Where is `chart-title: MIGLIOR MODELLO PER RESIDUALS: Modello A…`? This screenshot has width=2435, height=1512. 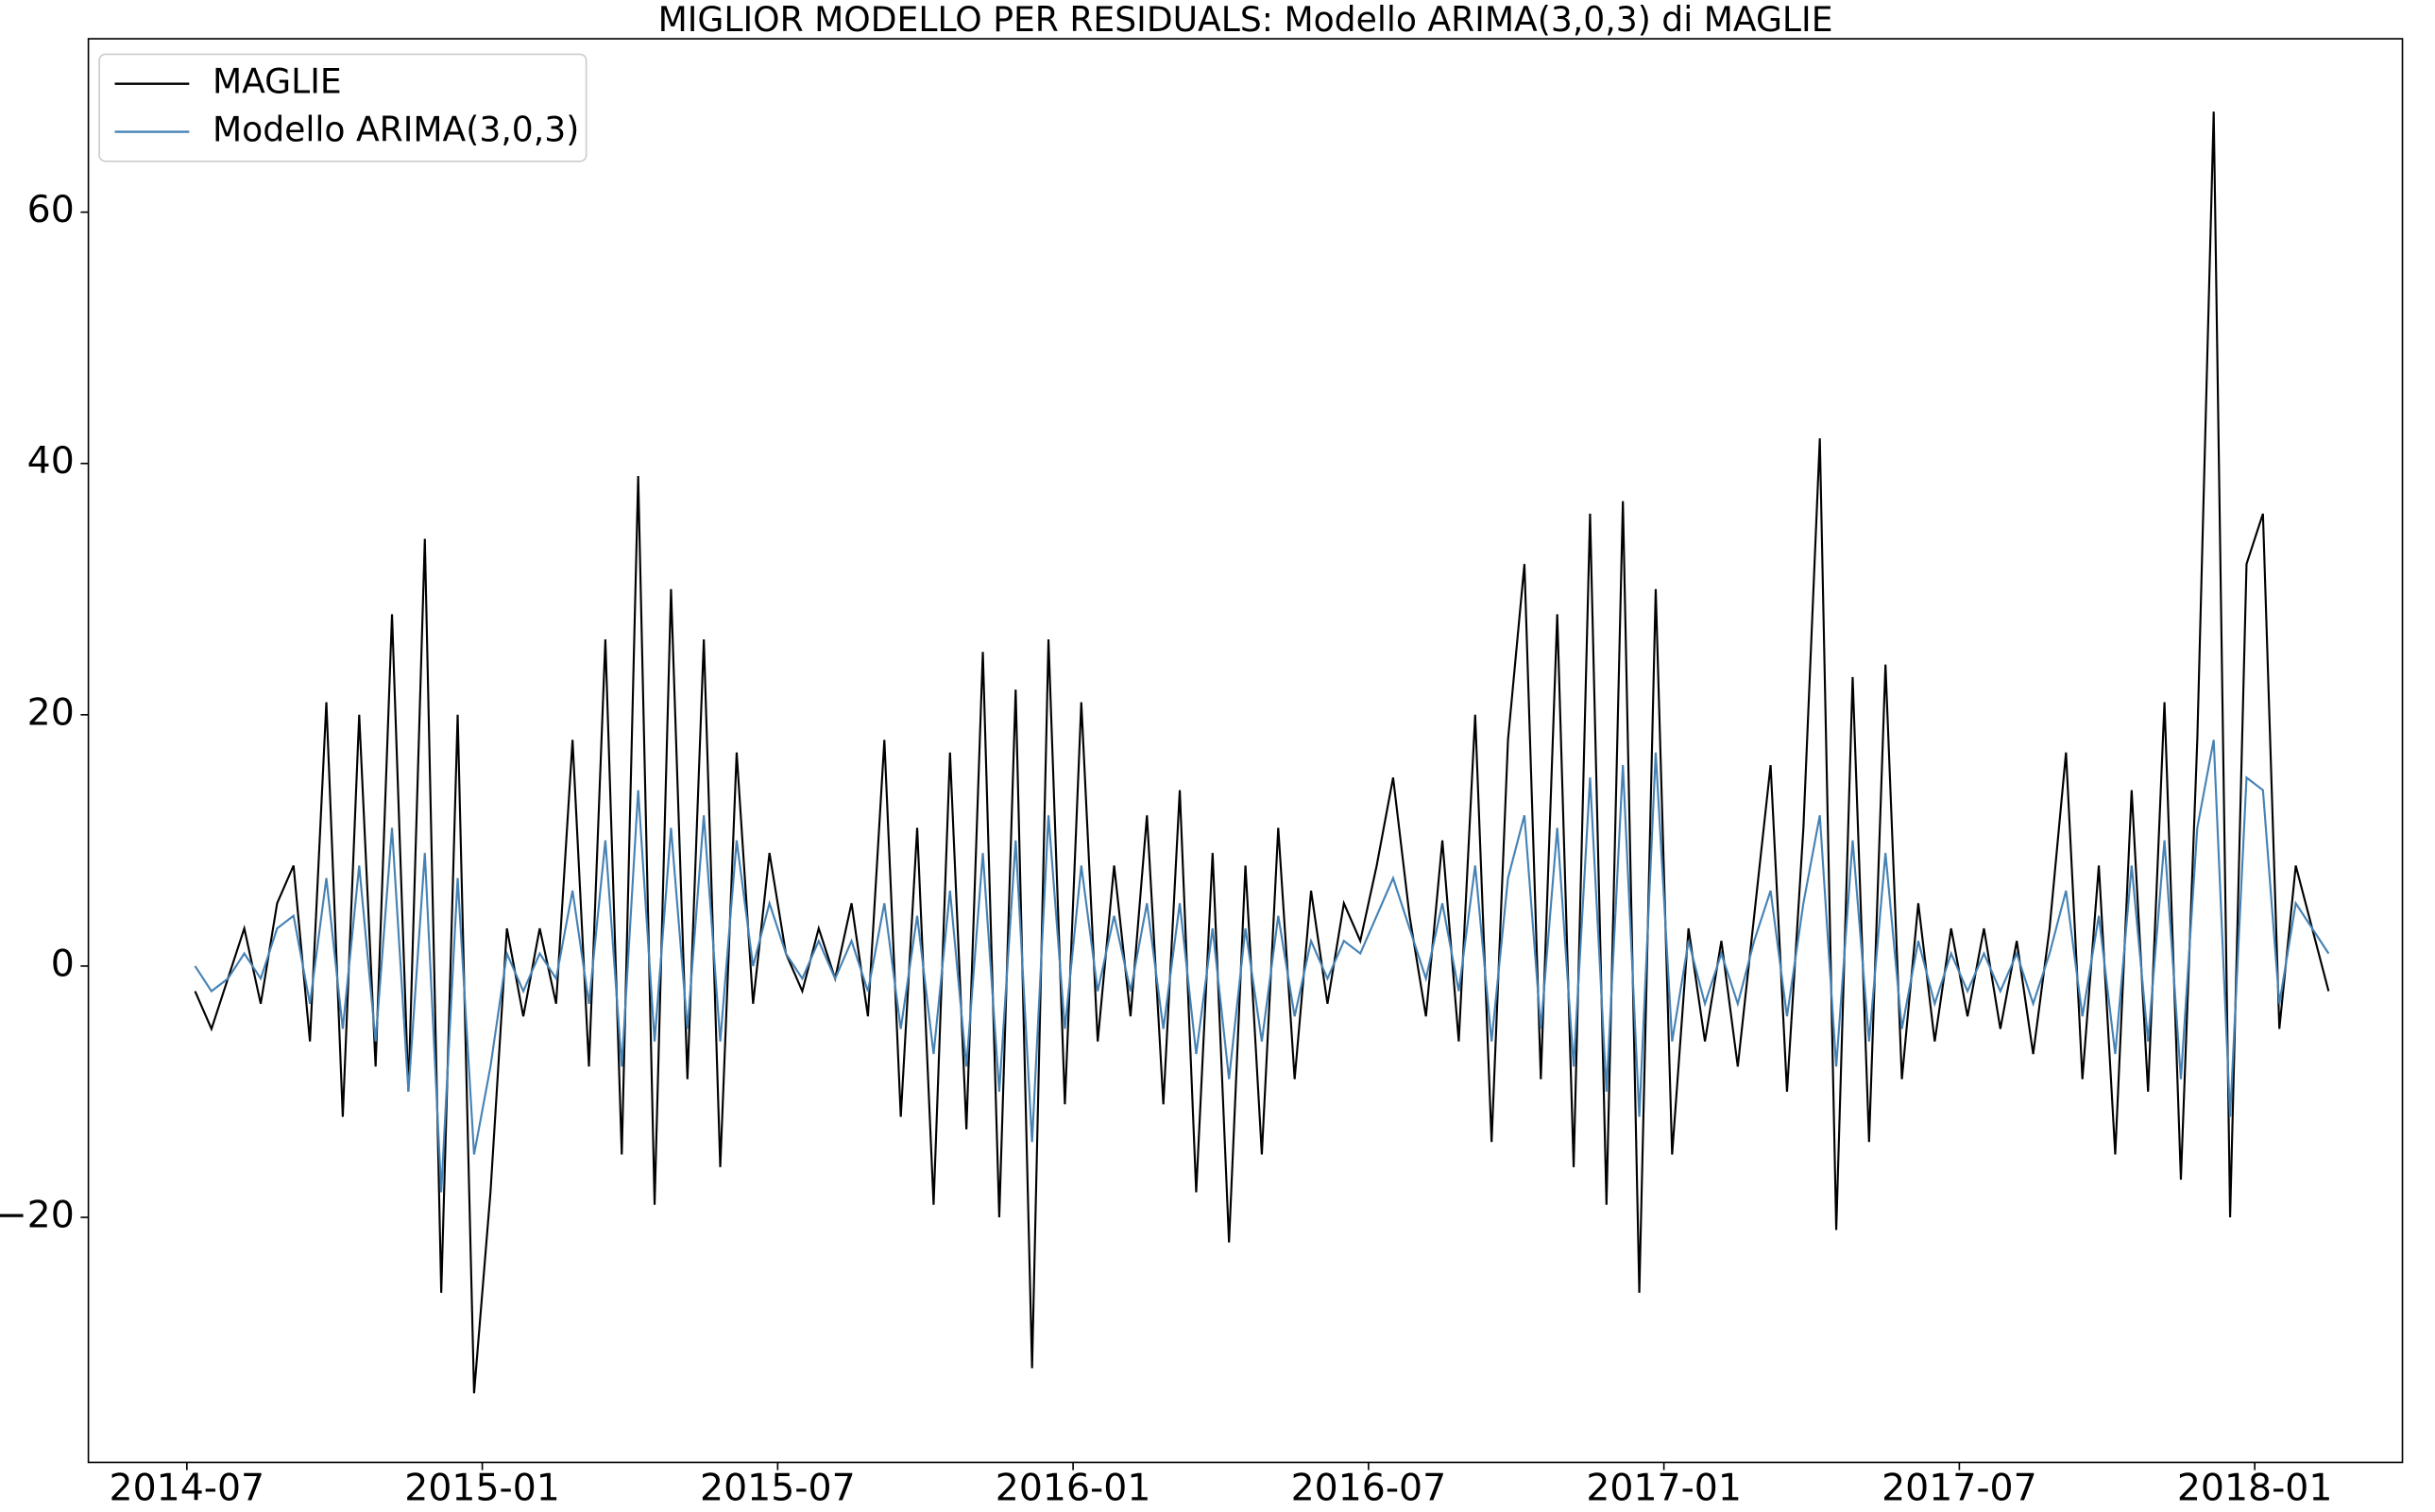
chart-title: MIGLIOR MODELLO PER RESIDUALS: Modello A… is located at coordinates (1245, 20).